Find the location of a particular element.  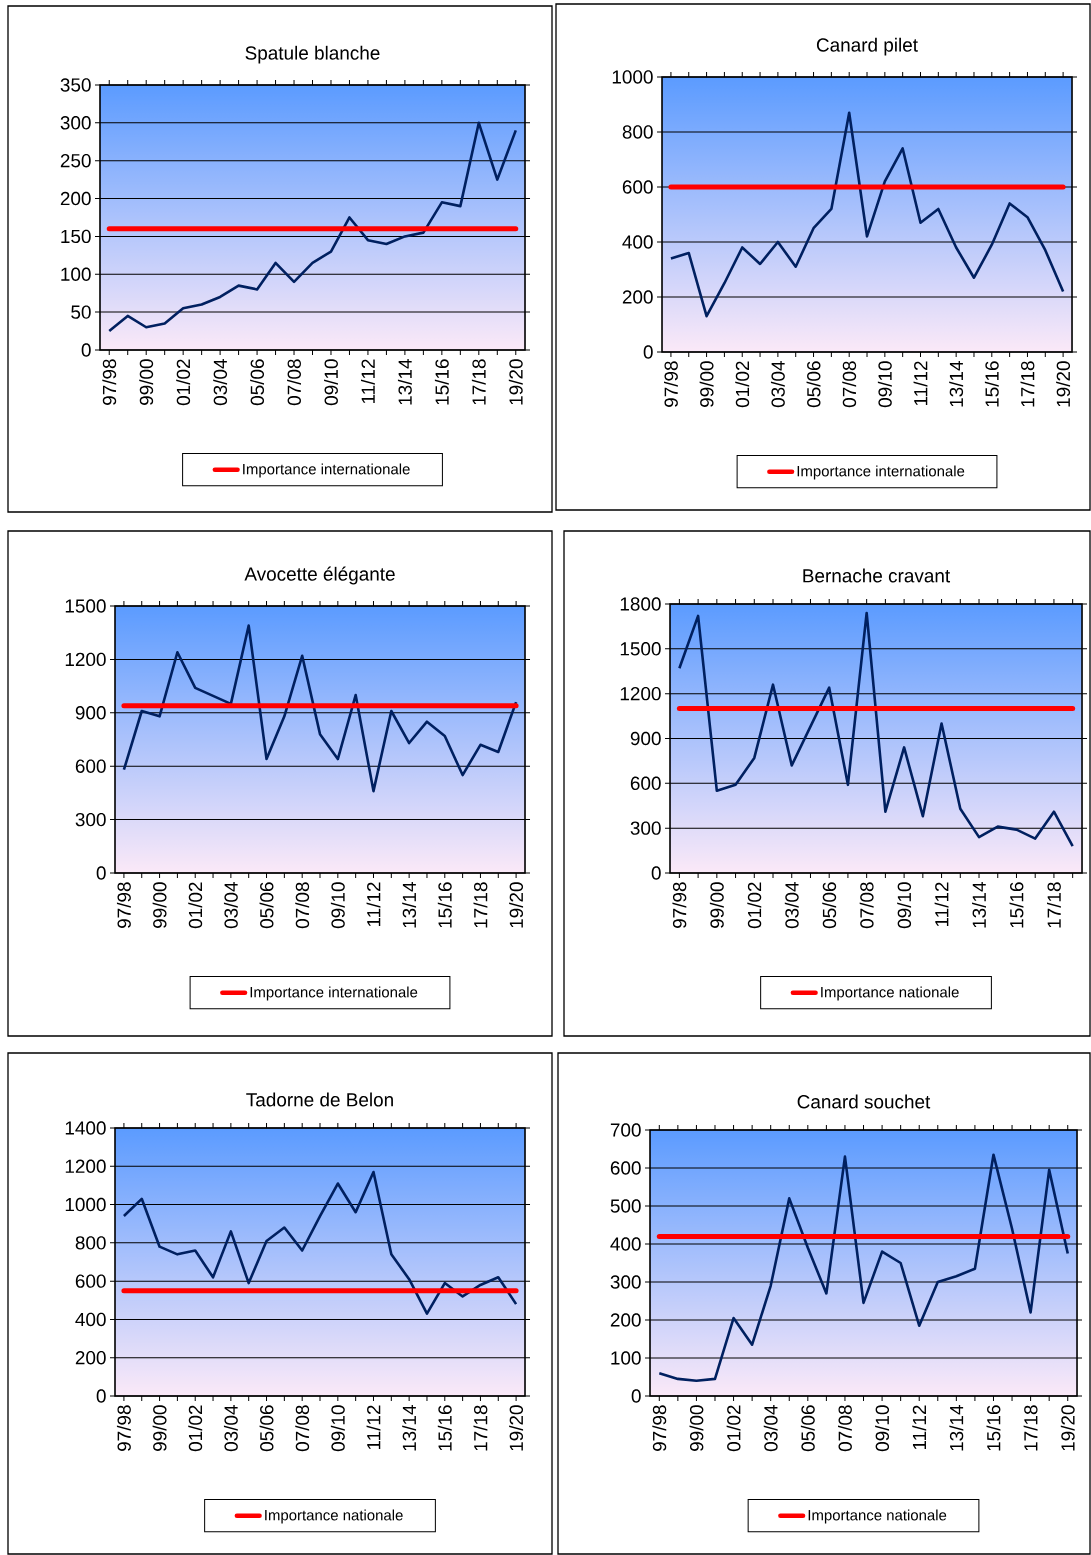

y-tick-label: 1400 is located at coordinates (85, 1128).